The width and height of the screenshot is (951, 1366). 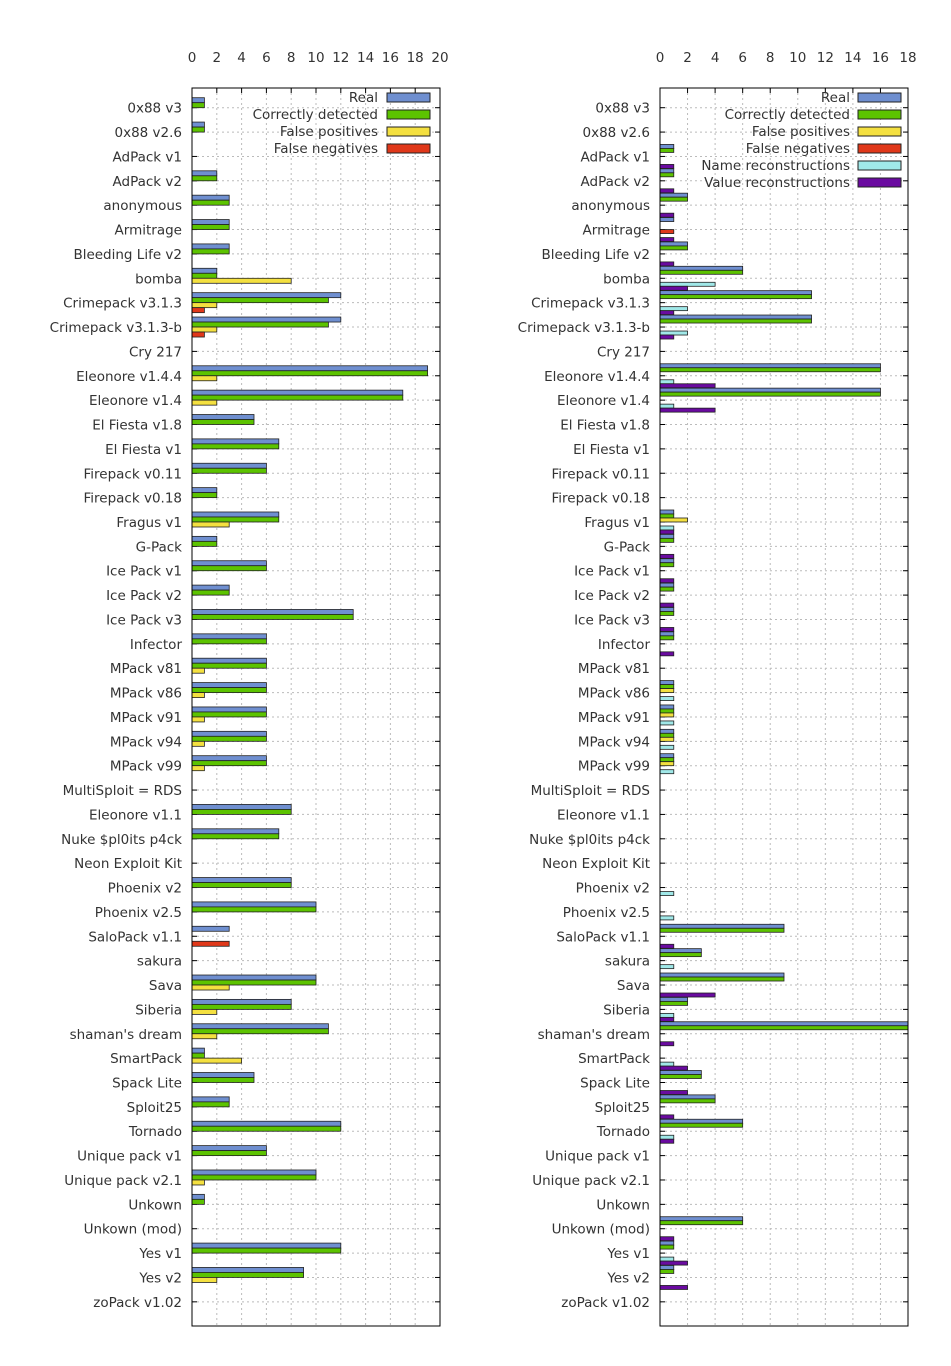 What do you see at coordinates (628, 1278) in the screenshot?
I see `category-label: Yes v2` at bounding box center [628, 1278].